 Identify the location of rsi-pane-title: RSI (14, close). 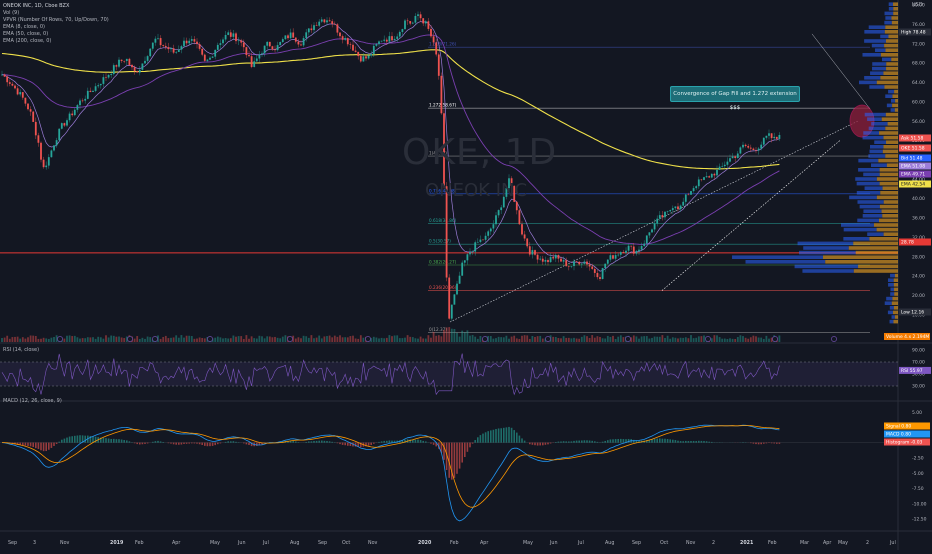
(21, 350).